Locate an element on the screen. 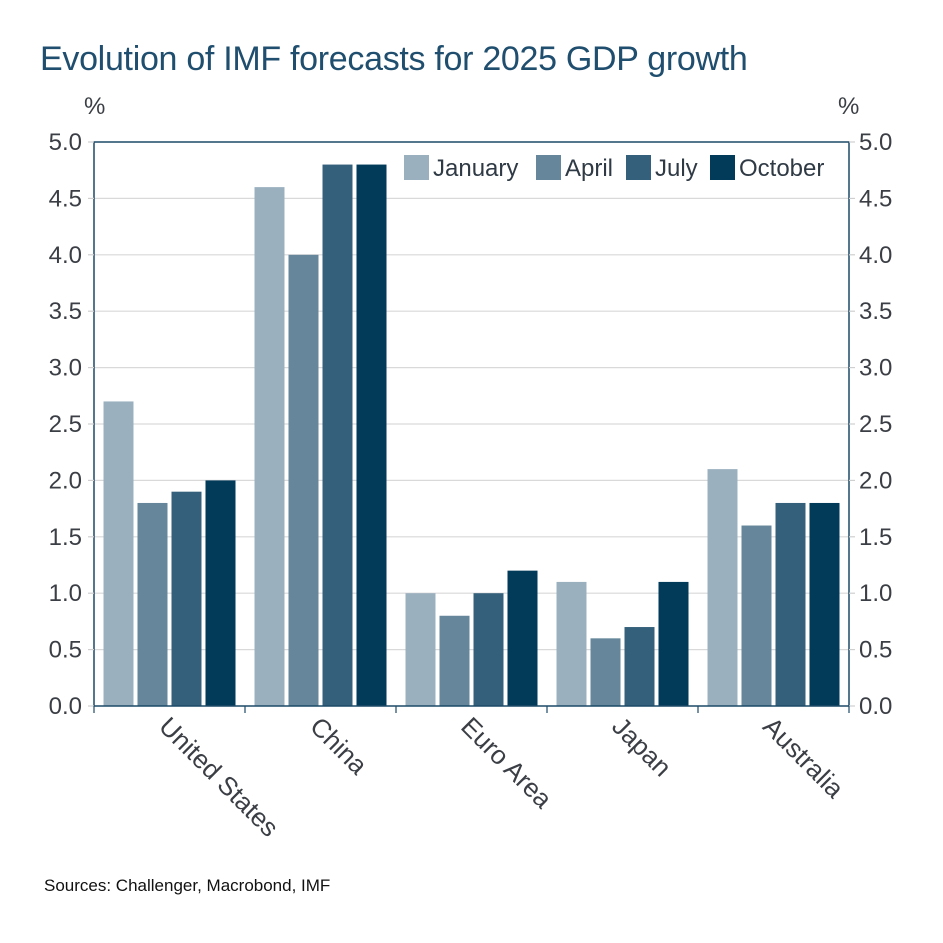 The image size is (943, 943). y-tick-label-right: 1.5 is located at coordinates (875, 537).